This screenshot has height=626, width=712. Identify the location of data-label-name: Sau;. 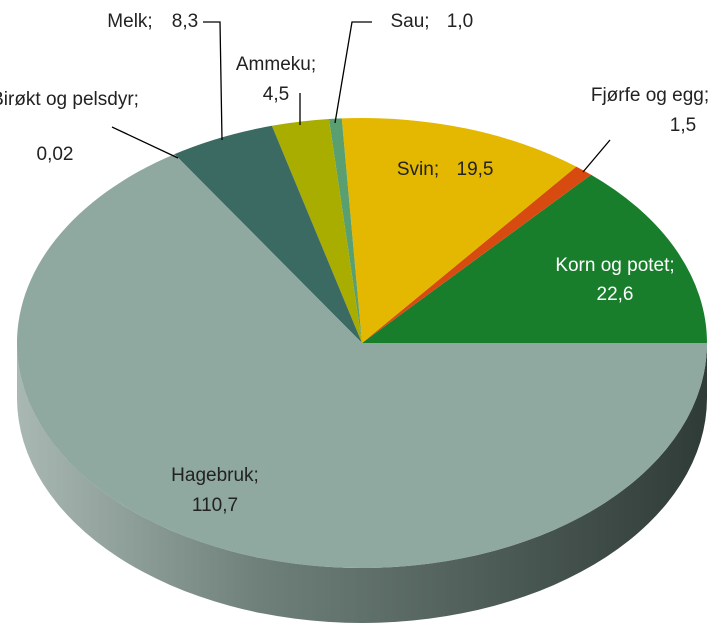
(409, 21).